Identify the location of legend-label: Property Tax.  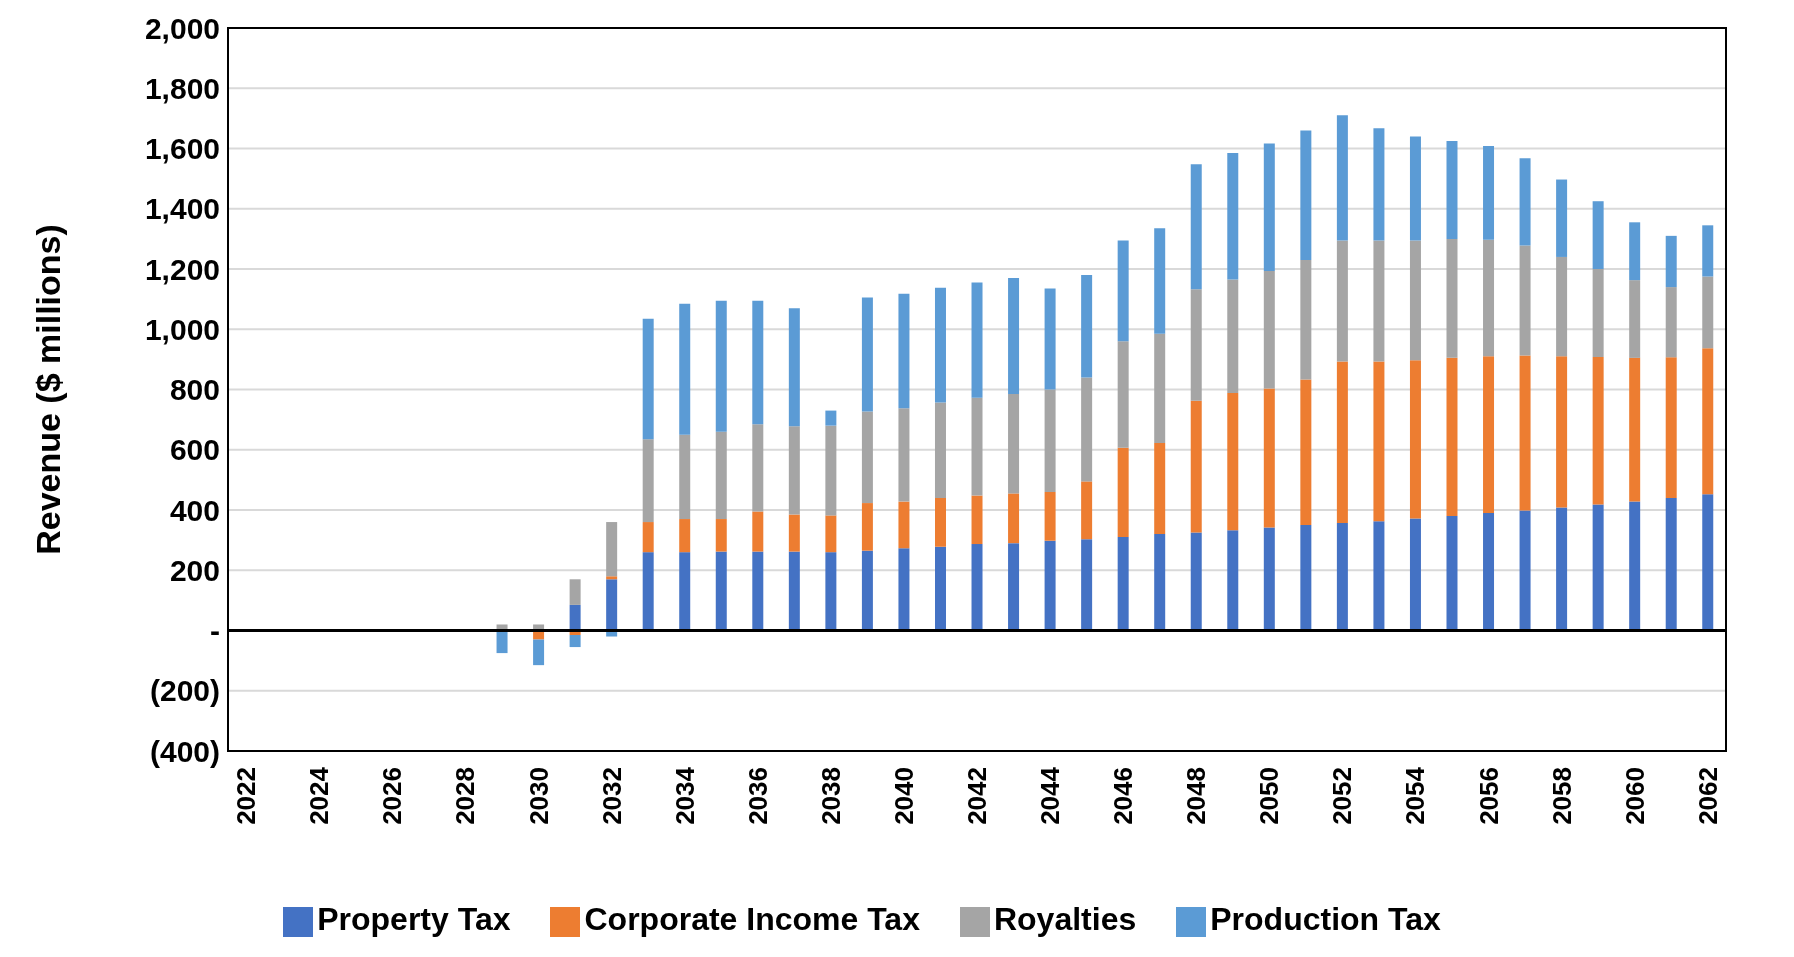
(414, 919).